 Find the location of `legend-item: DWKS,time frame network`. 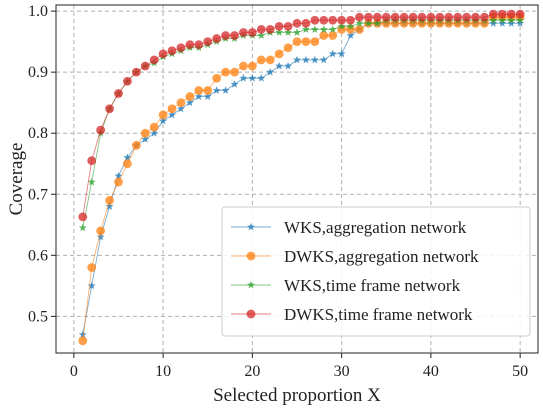

legend-item: DWKS,time frame network is located at coordinates (352, 314).